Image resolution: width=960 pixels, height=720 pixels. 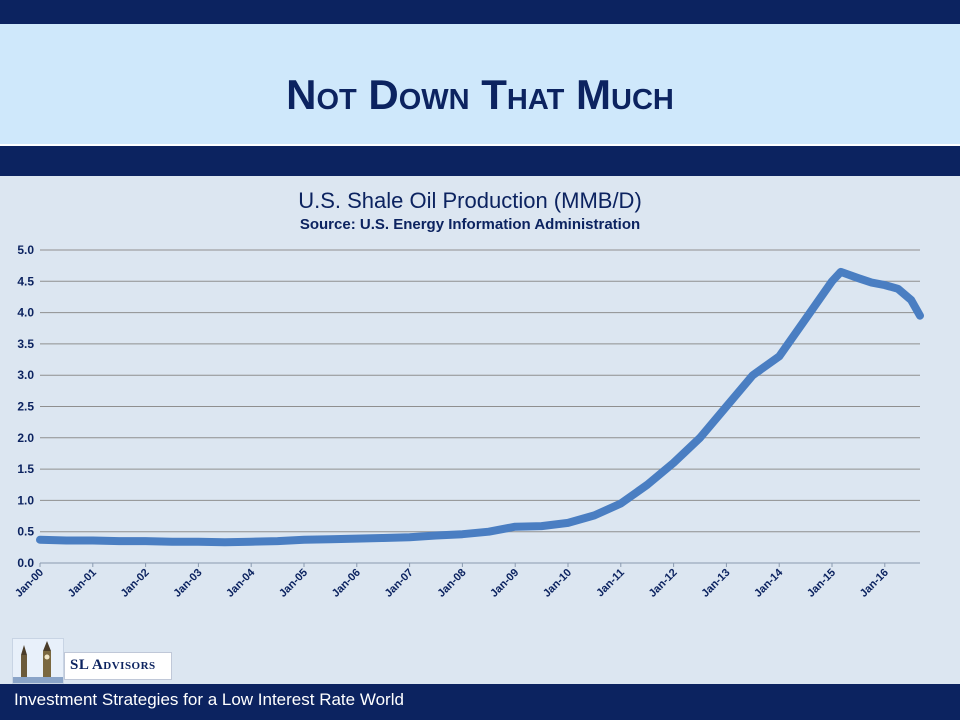 What do you see at coordinates (113, 665) in the screenshot?
I see `logo-text: SL Advisors` at bounding box center [113, 665].